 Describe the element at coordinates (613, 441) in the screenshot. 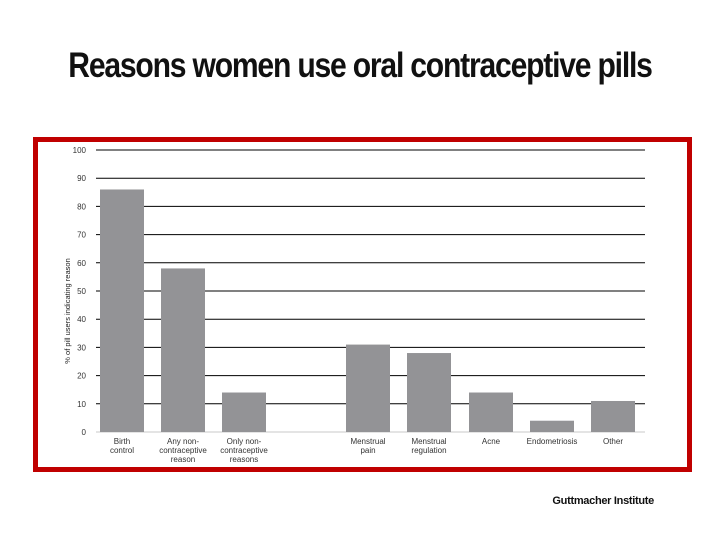

I see `category-label: Other` at that location.